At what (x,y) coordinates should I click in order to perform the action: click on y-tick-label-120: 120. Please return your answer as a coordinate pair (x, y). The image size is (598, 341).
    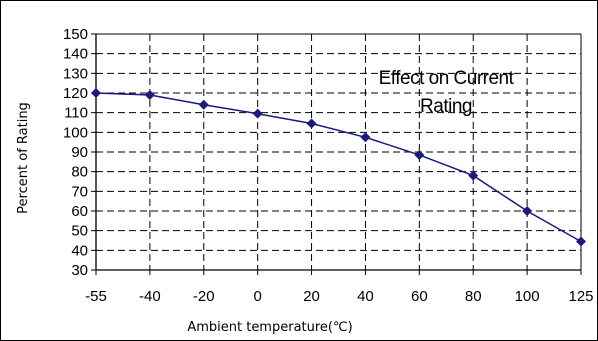
    Looking at the image, I should click on (75, 93).